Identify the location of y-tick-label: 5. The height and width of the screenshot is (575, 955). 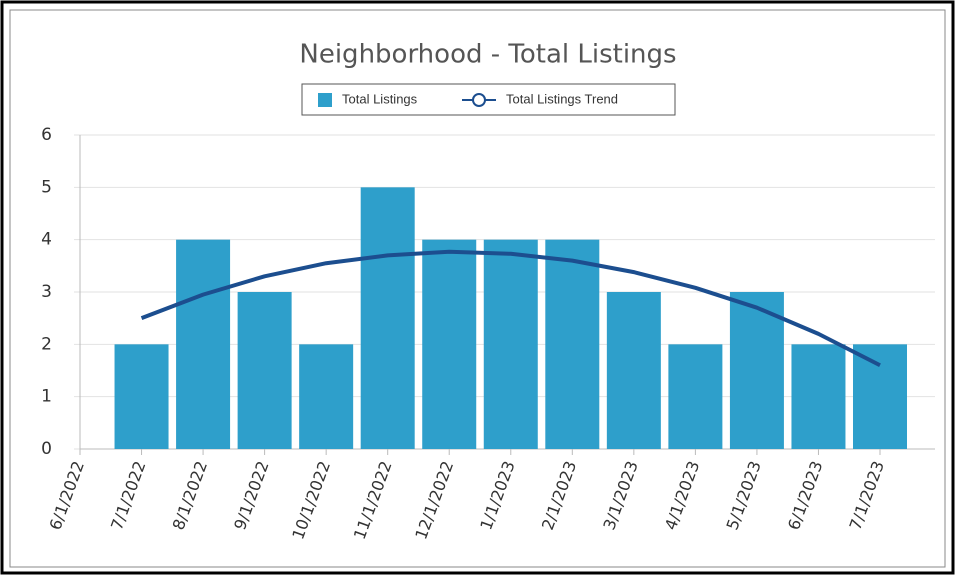
(46, 187).